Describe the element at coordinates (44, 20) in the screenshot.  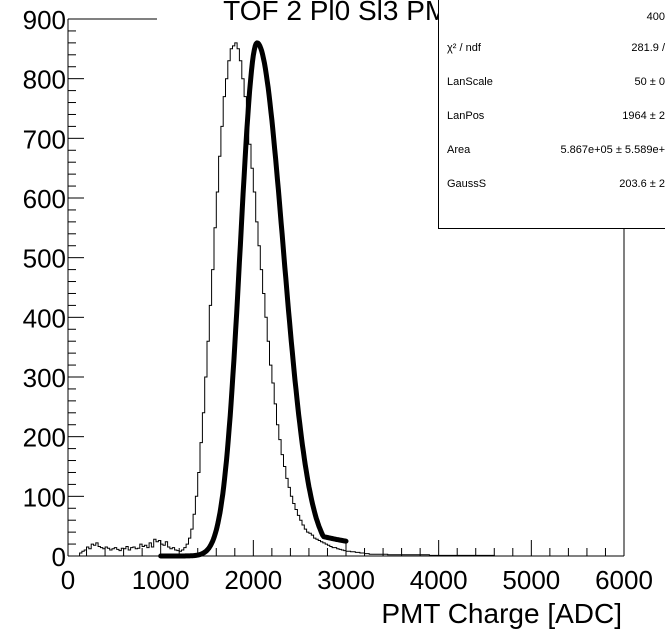
I see `y-tick-label: 900` at that location.